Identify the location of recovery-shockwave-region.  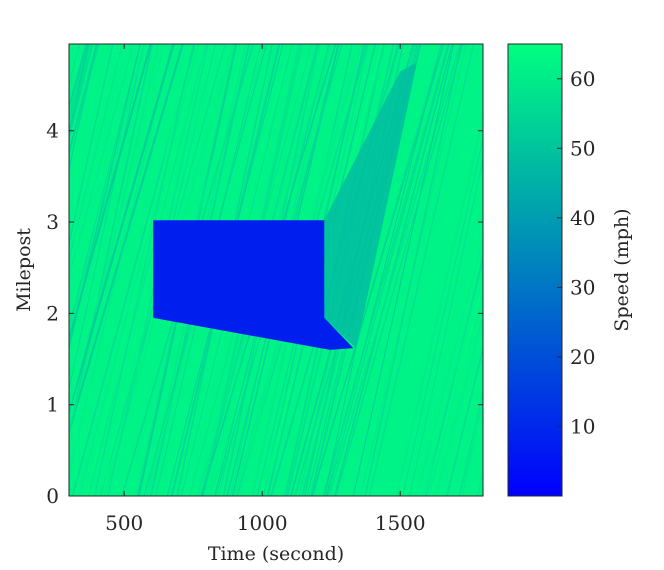
(370, 205).